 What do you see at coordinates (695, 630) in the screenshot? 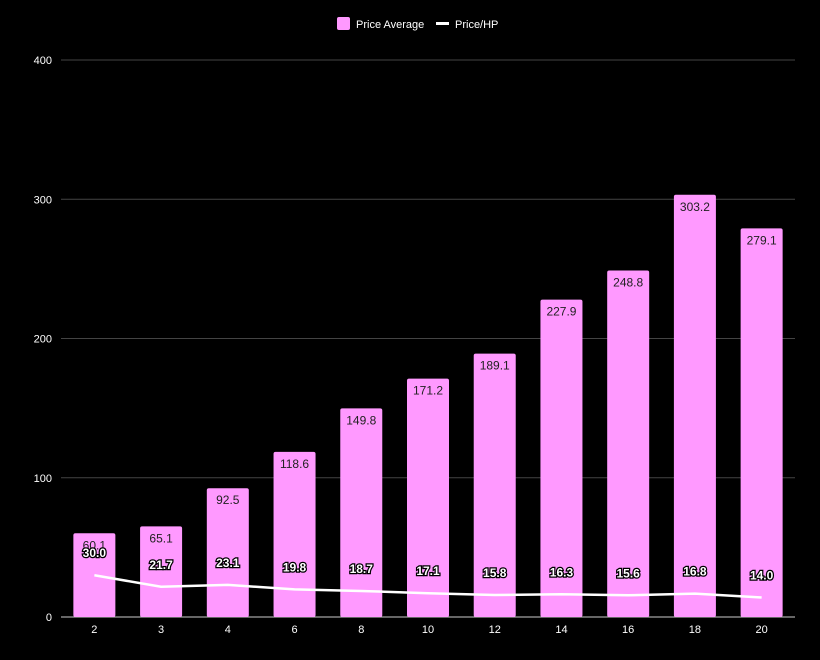
I see `x-tick-label: 18` at bounding box center [695, 630].